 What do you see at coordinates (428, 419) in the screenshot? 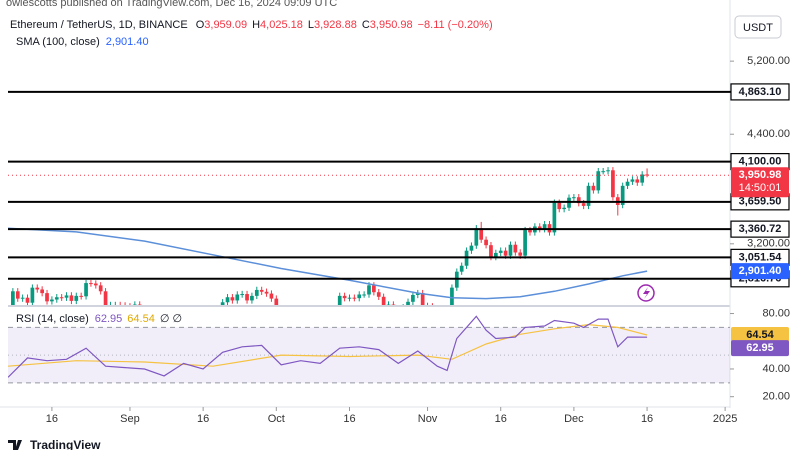
I see `x-tick-label: Nov` at bounding box center [428, 419].